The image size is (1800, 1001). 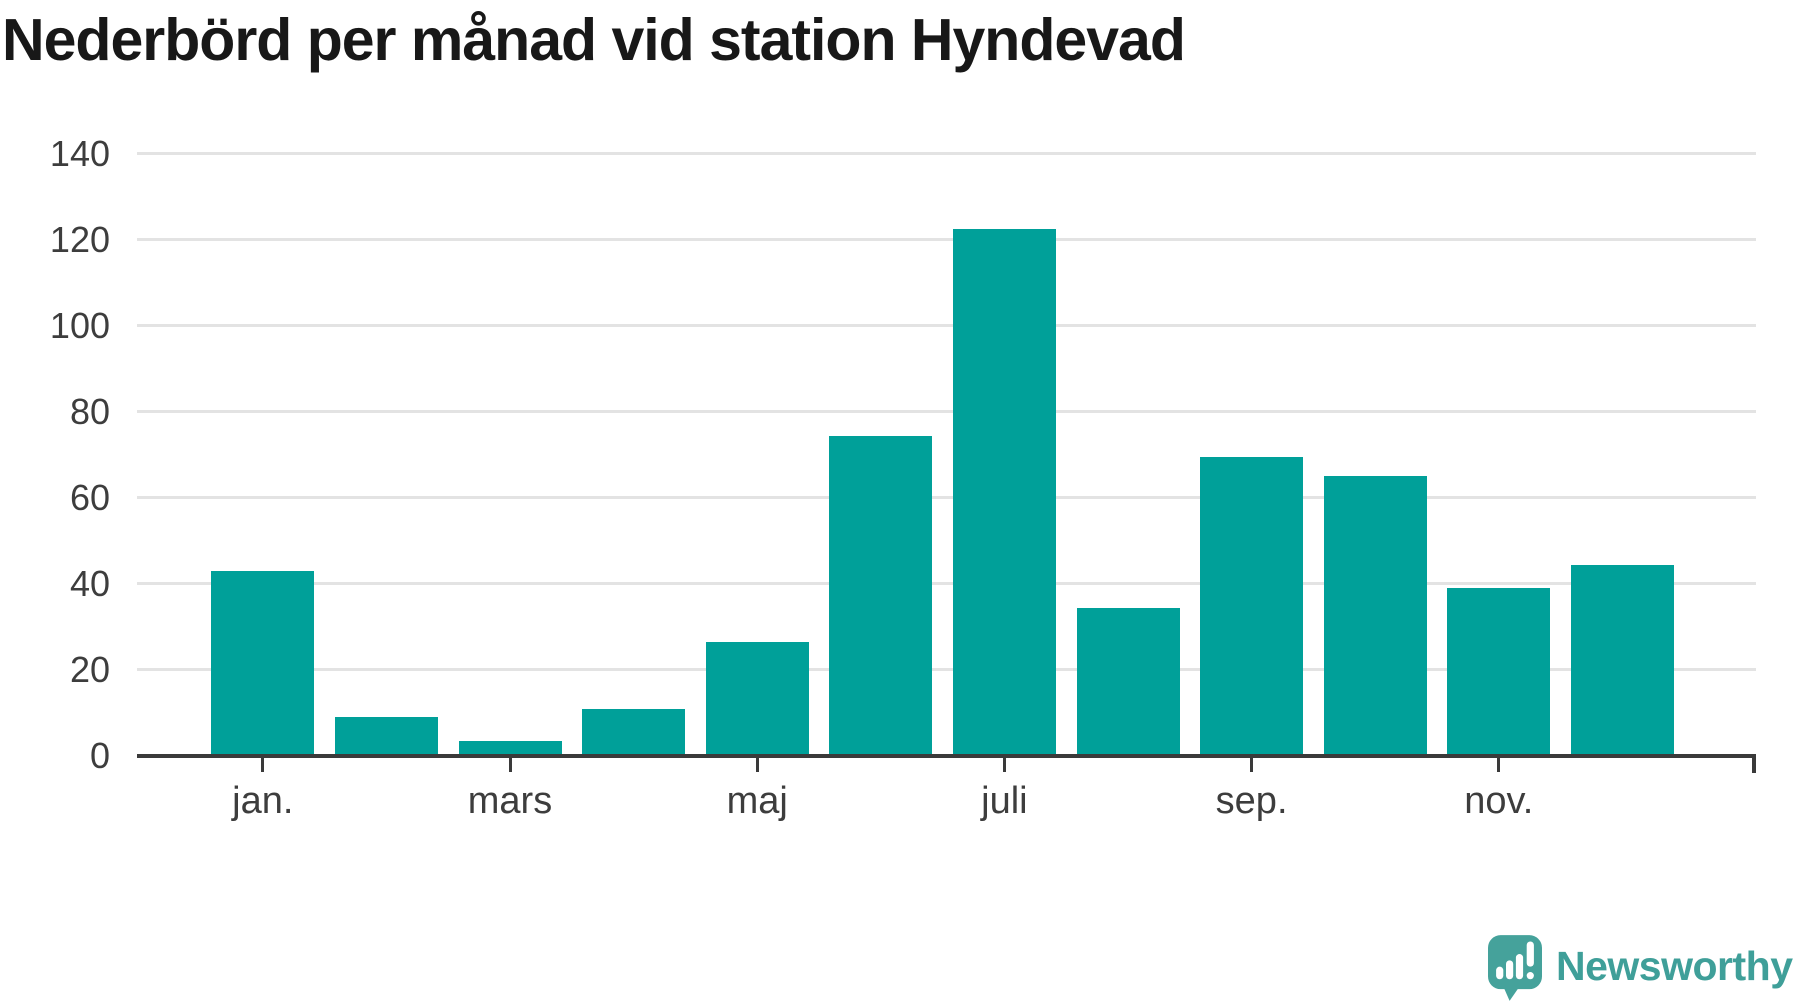 I want to click on y-axis-label: 100, so click(x=79, y=325).